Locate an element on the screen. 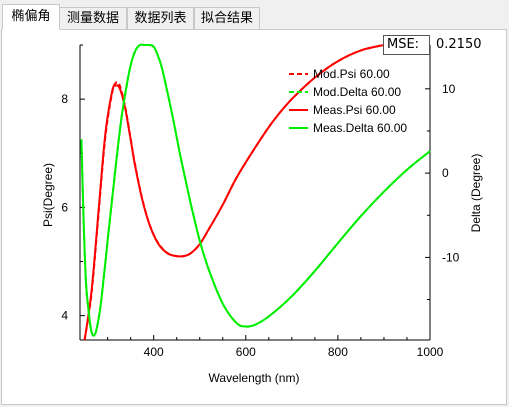 This screenshot has height=407, width=509. legend-label-meas-delta: Meas.Delta 60.00 is located at coordinates (360, 128).